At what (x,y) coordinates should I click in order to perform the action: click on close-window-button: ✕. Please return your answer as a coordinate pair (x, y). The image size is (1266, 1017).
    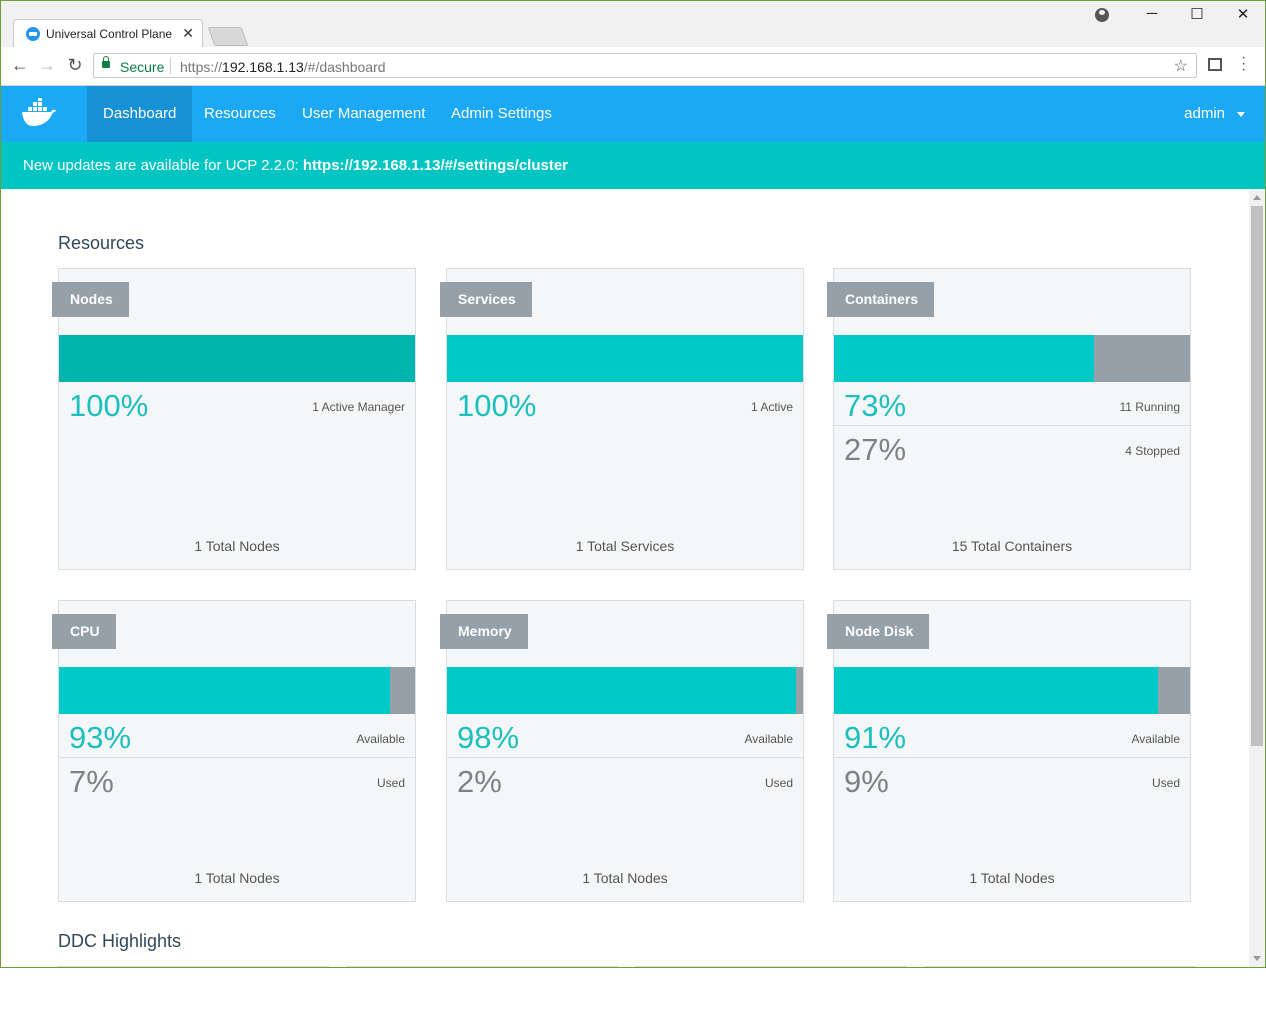
    Looking at the image, I should click on (1243, 14).